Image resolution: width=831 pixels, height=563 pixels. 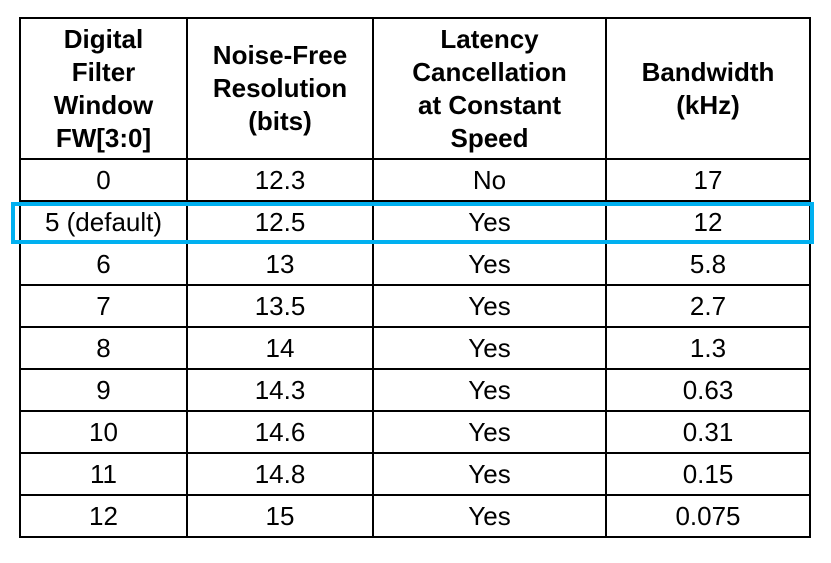 What do you see at coordinates (280, 516) in the screenshot?
I see `cell-resolution: 15` at bounding box center [280, 516].